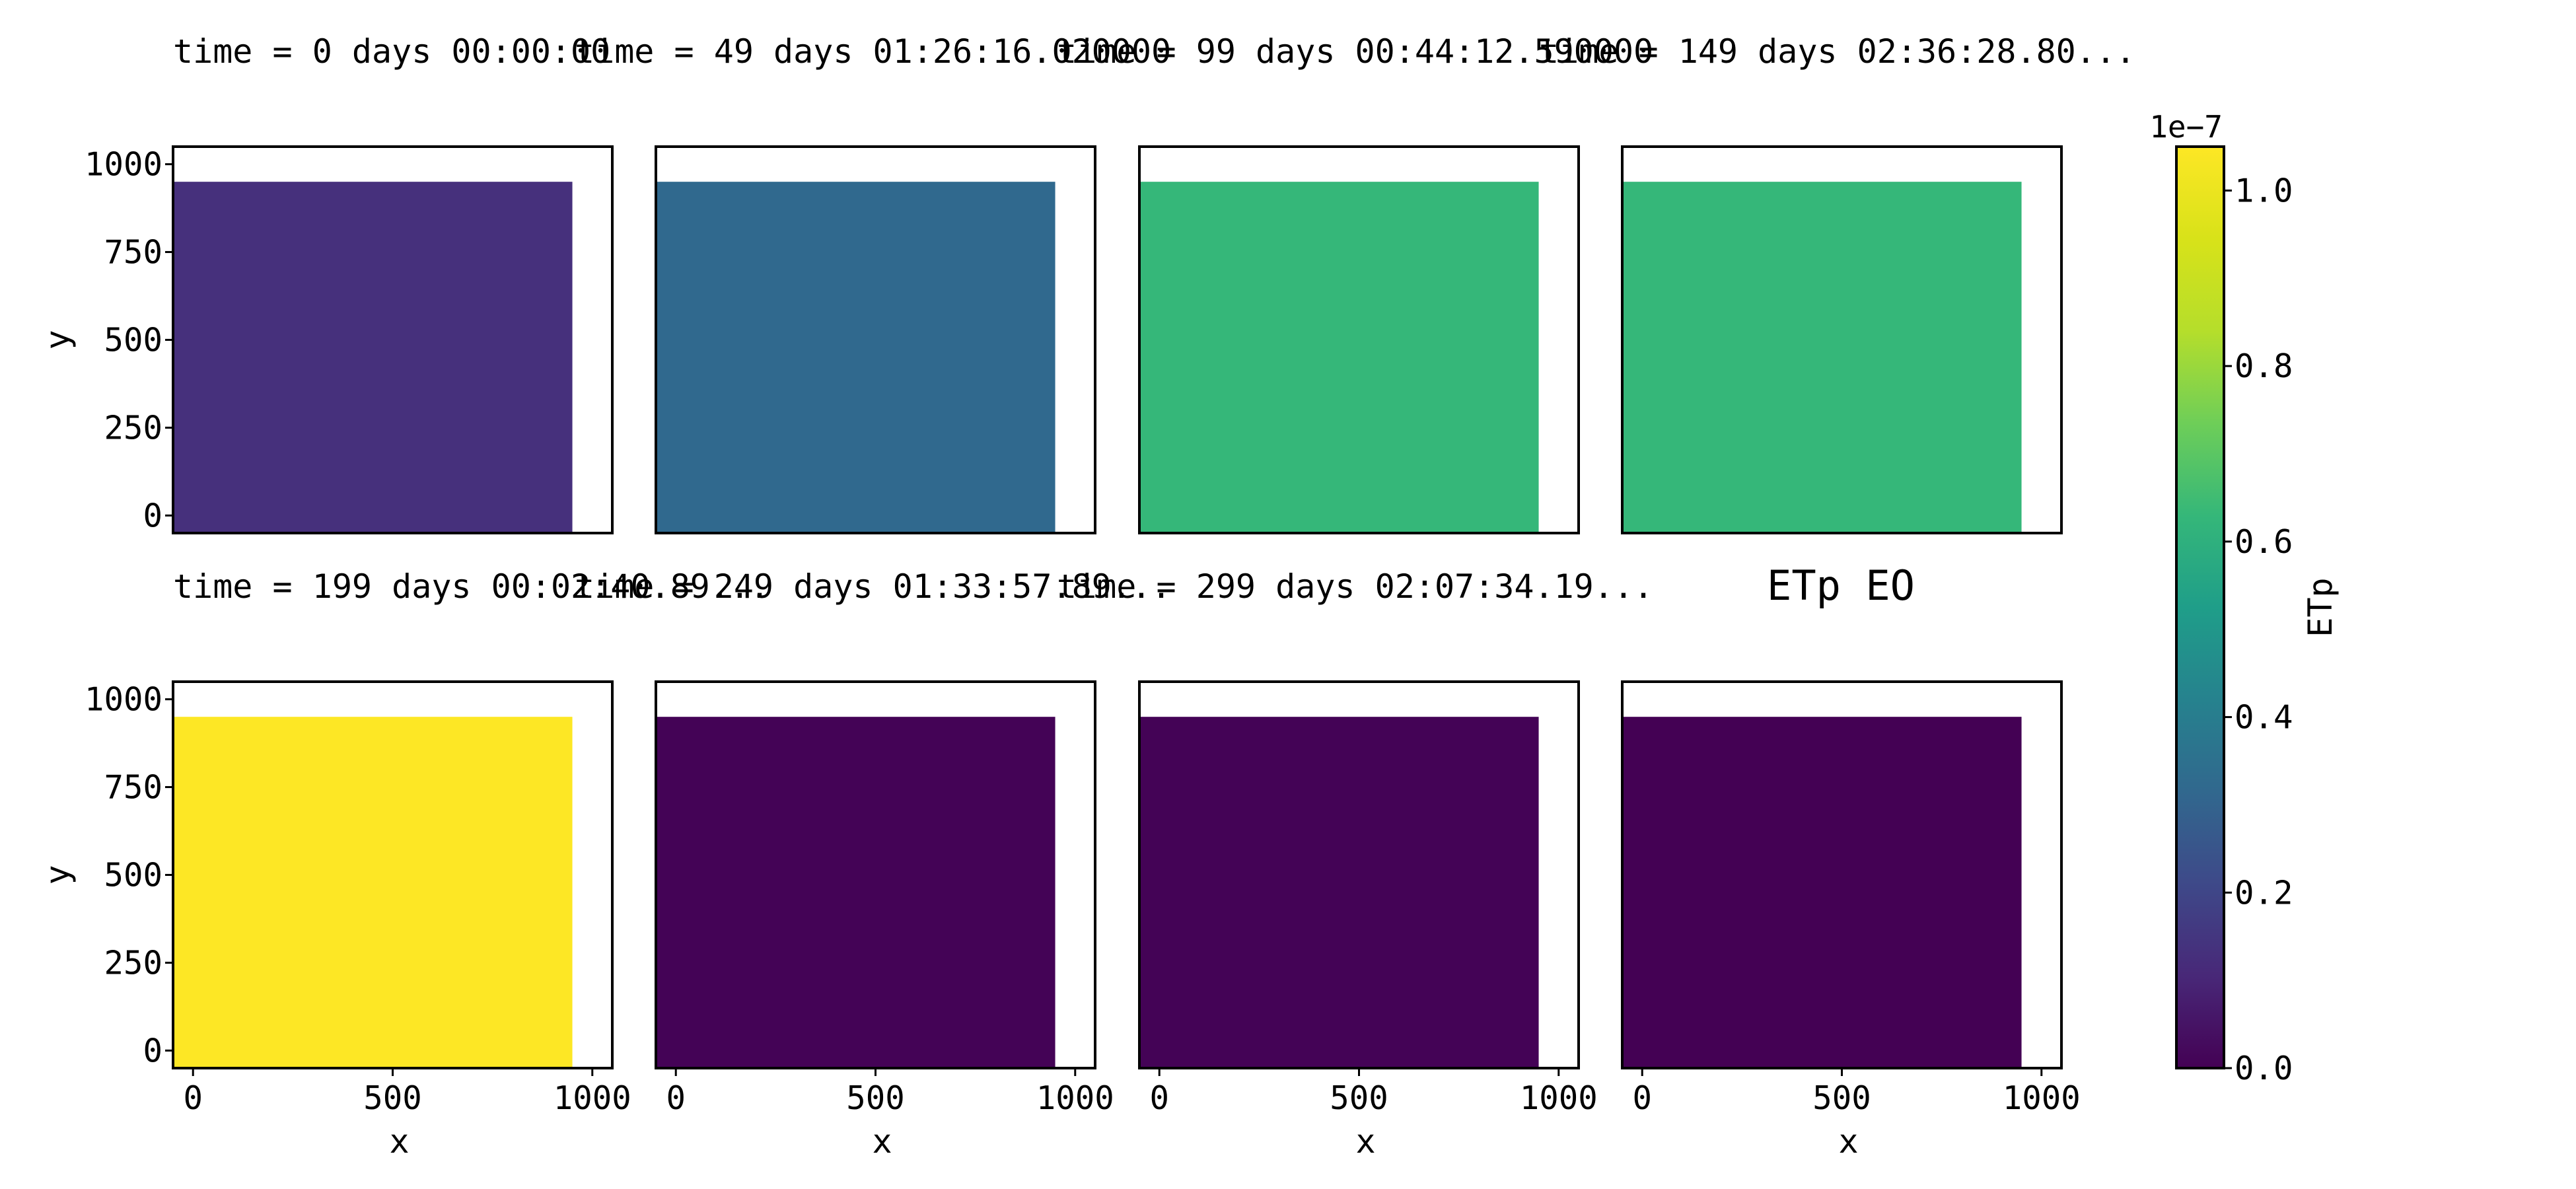 The image size is (2576, 1189). I want to click on panel-title: time = 49 days 01:26:16.020000, so click(873, 51).